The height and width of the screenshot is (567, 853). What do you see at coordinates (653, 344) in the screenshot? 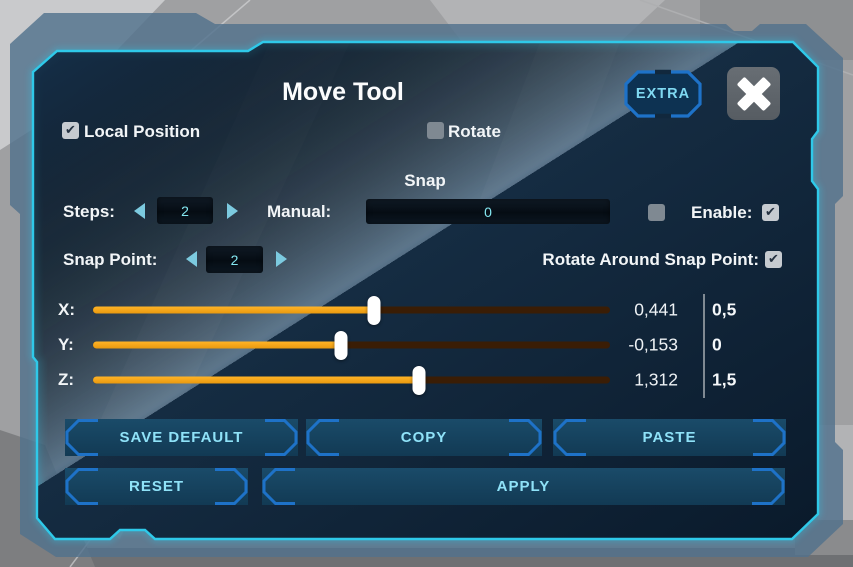
I see `y-value: -0,153` at bounding box center [653, 344].